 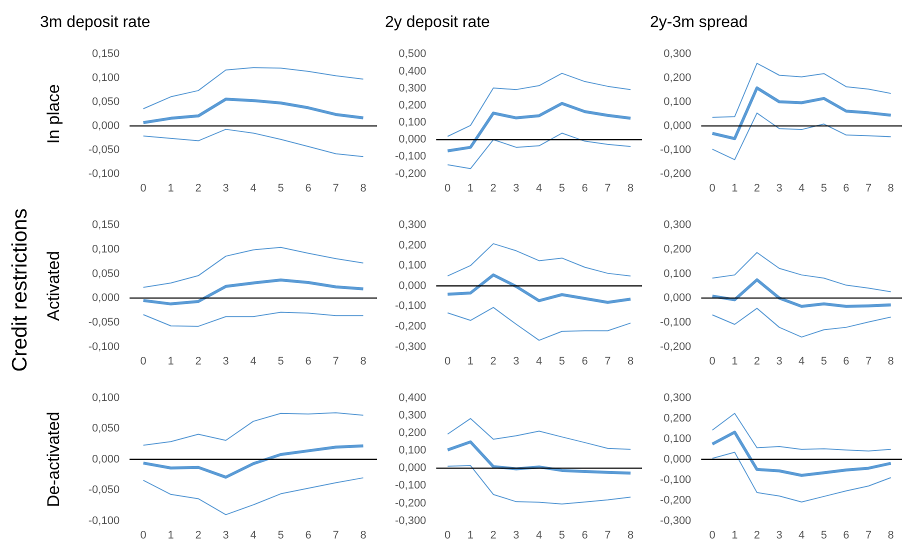 I want to click on chart-title: 3m deposit rate, so click(x=95, y=23).